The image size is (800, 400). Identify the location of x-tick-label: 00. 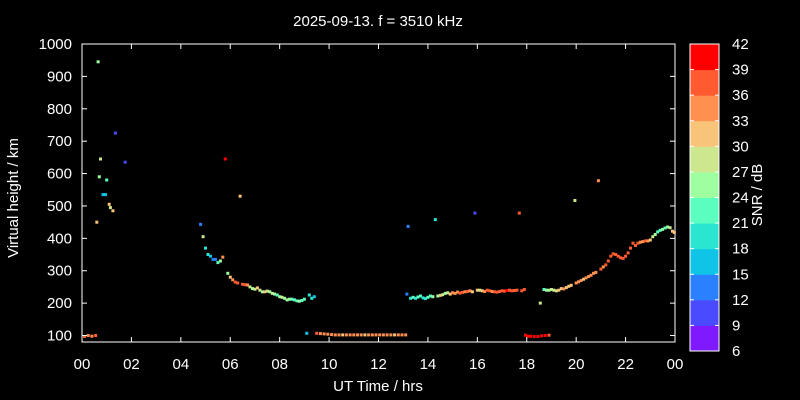
(82, 364).